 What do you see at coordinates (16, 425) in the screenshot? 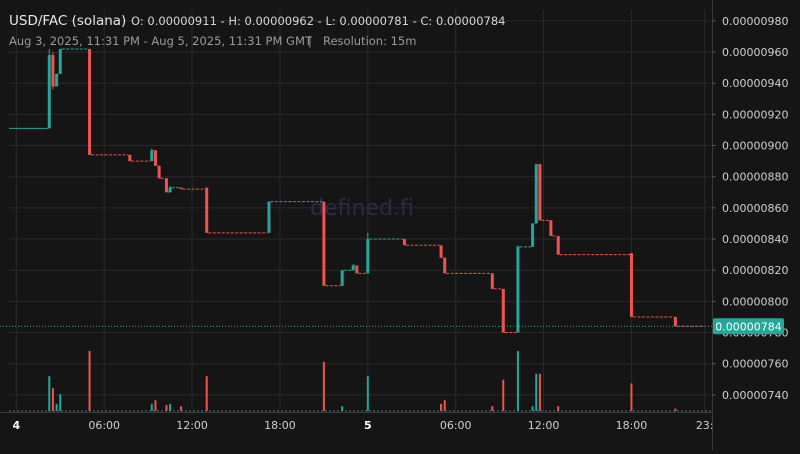
I see `x-tick-label: 4` at bounding box center [16, 425].